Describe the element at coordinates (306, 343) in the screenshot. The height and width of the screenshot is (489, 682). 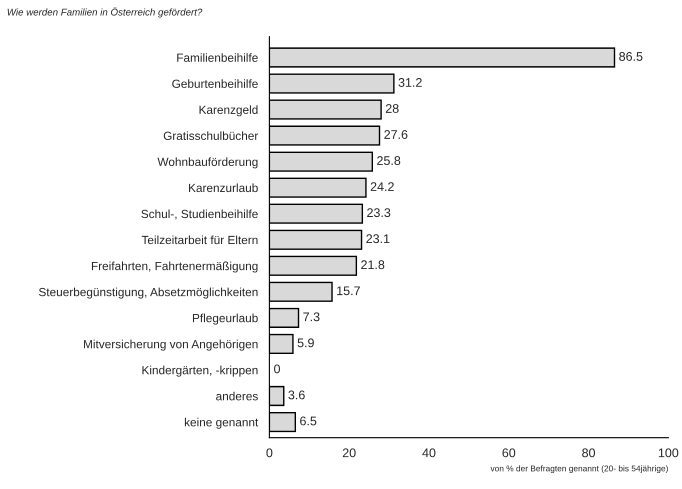
I see `data-label: 5.9` at that location.